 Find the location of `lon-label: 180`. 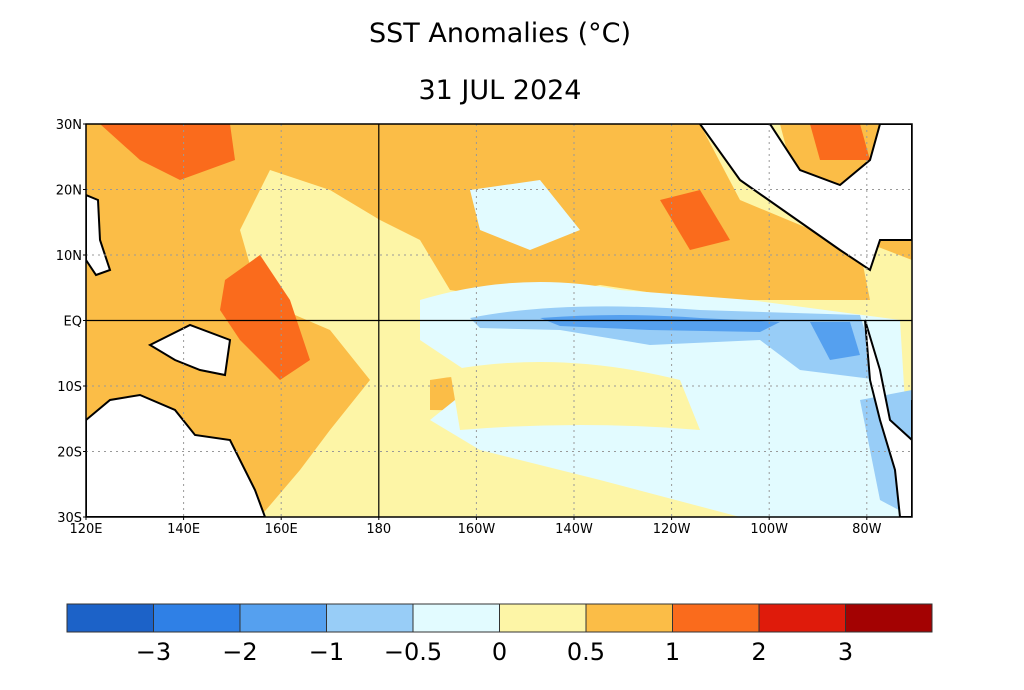

lon-label: 180 is located at coordinates (378, 529).